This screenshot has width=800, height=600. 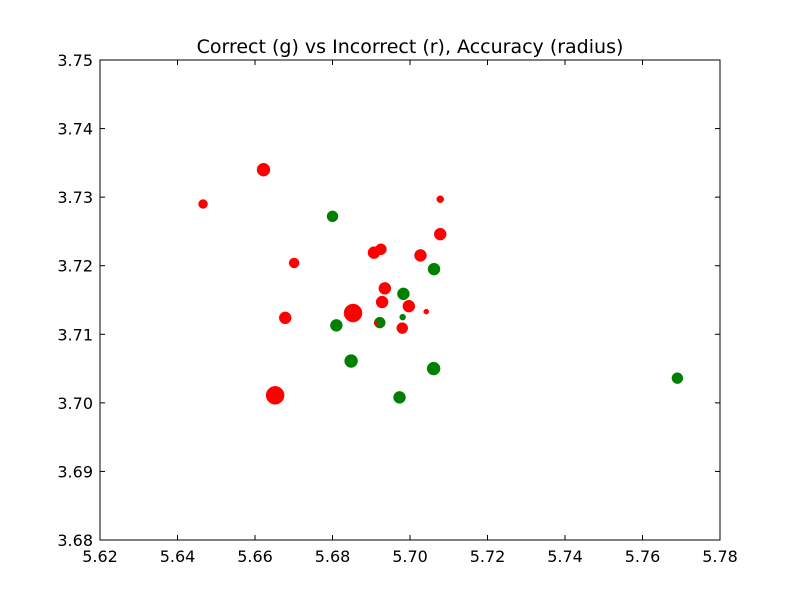 What do you see at coordinates (75, 60) in the screenshot?
I see `y-tick-label: 3.75` at bounding box center [75, 60].